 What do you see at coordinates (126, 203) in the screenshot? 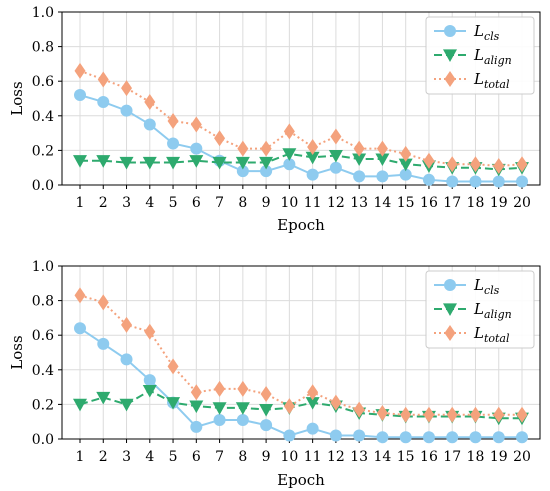
I see `x-tick-label: 3` at bounding box center [126, 203].